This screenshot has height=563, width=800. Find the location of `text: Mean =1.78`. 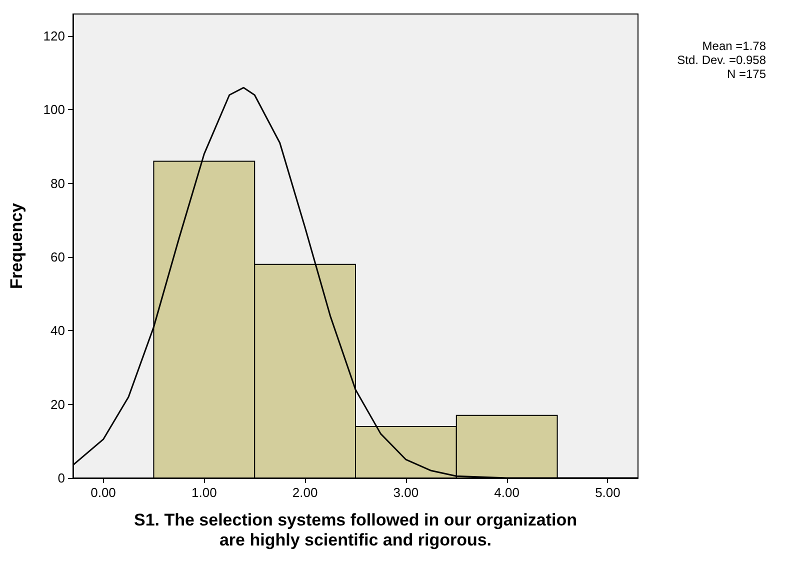

text: Mean =1.78 is located at coordinates (734, 46).